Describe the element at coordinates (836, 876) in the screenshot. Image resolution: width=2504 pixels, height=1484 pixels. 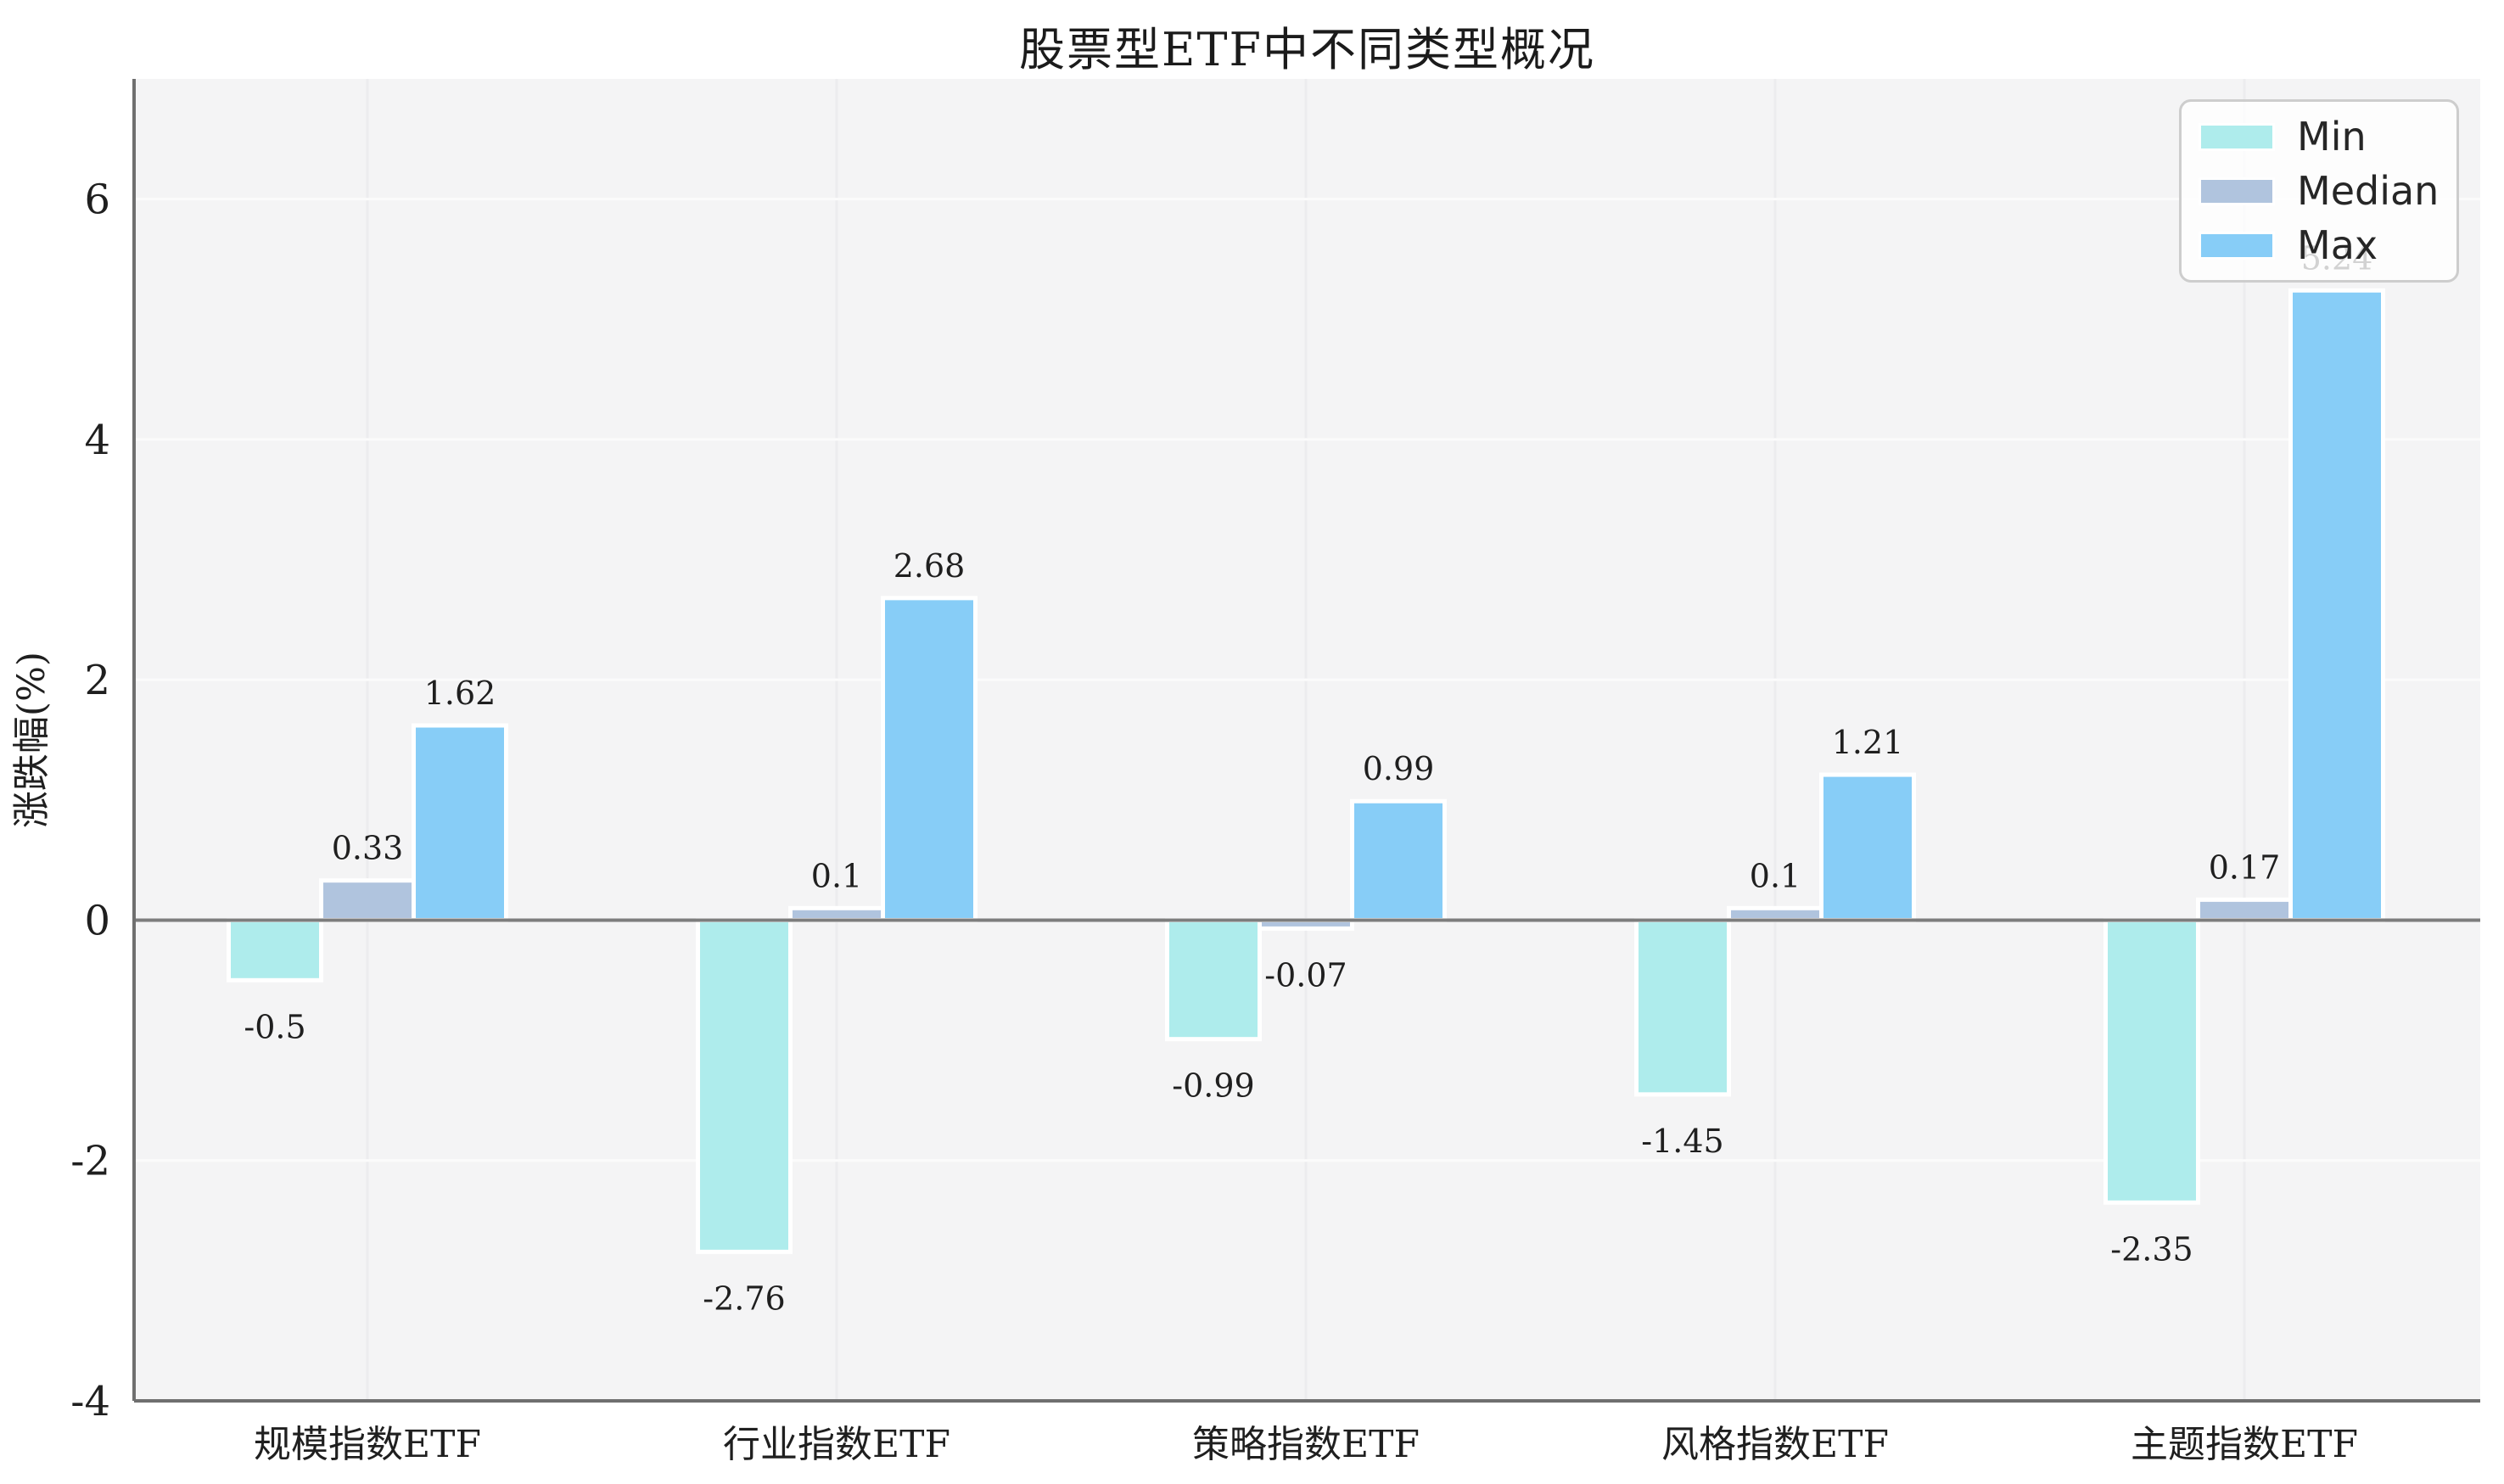
I see `bar-value-label-median-1: 0.1` at that location.